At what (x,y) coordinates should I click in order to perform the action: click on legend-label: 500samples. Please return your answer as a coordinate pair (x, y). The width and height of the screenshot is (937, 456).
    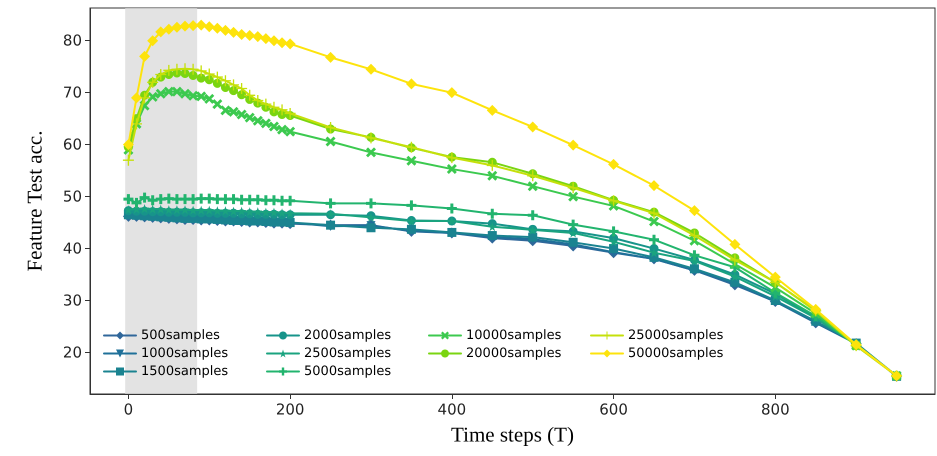
    Looking at the image, I should click on (180, 335).